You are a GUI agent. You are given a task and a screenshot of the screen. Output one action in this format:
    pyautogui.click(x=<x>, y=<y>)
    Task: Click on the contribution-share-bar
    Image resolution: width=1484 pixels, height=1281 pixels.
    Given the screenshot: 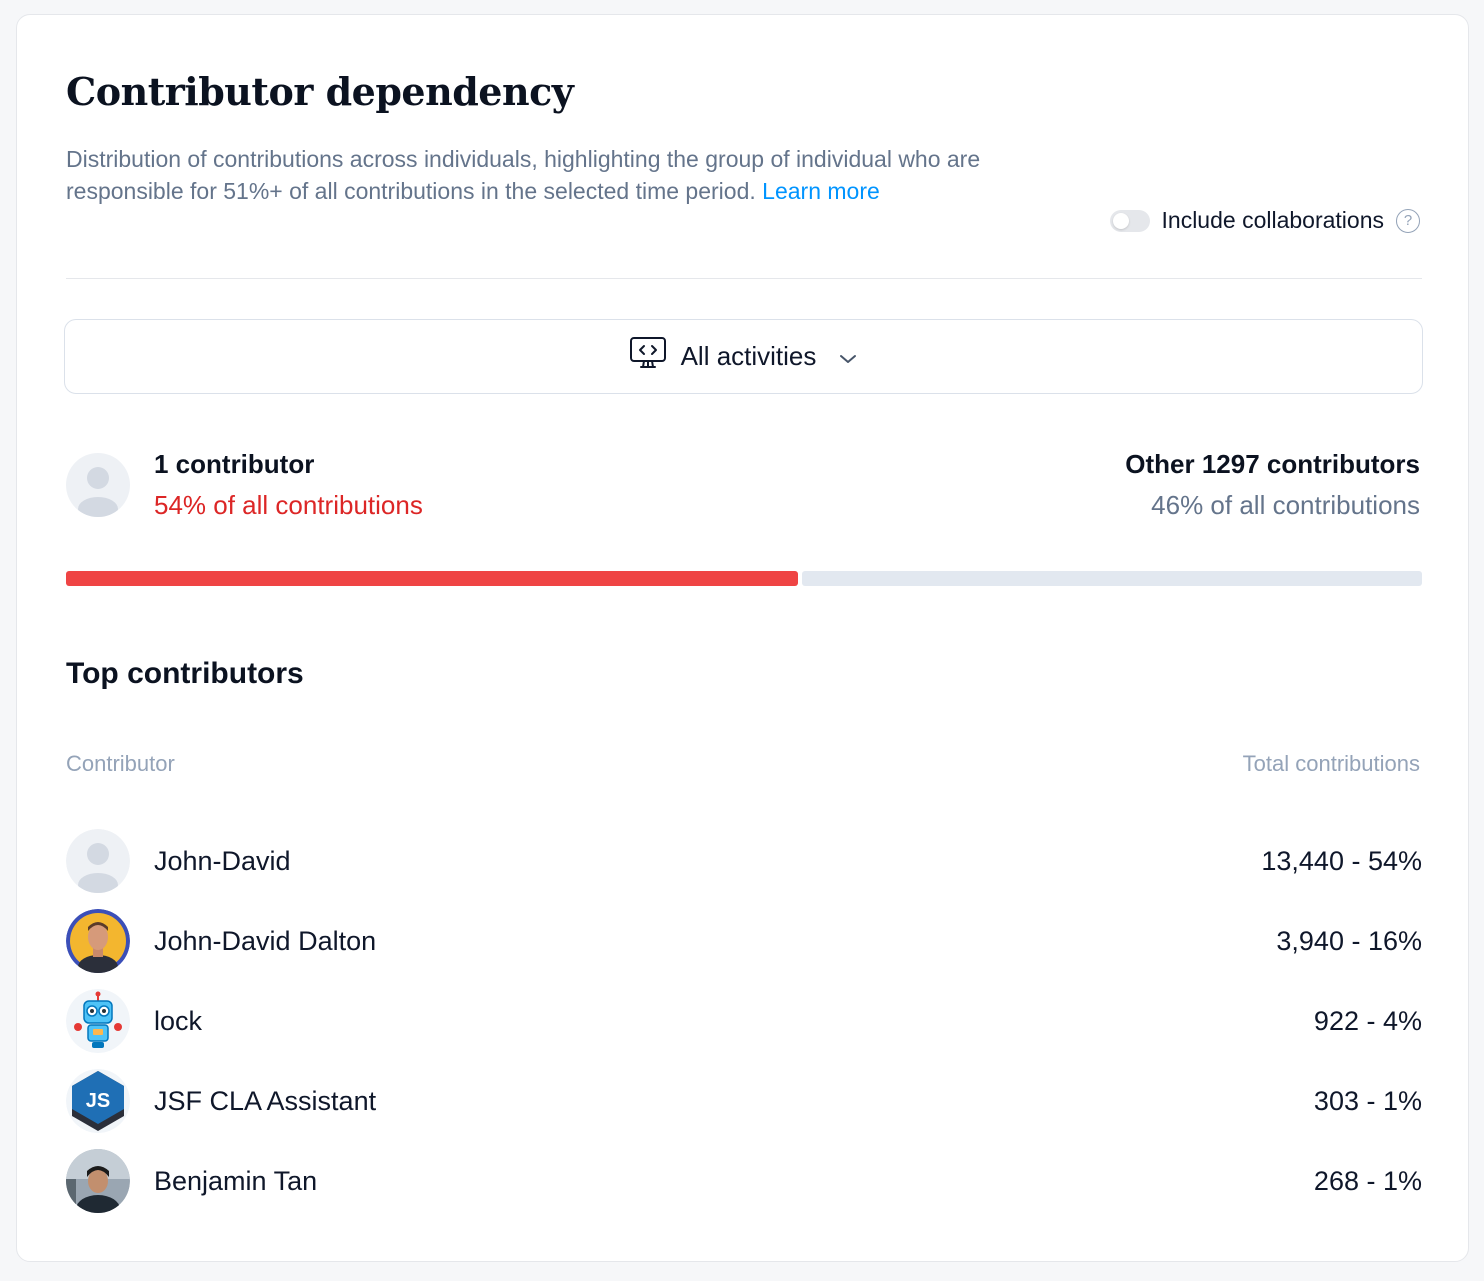 What is the action you would take?
    pyautogui.click(x=744, y=578)
    